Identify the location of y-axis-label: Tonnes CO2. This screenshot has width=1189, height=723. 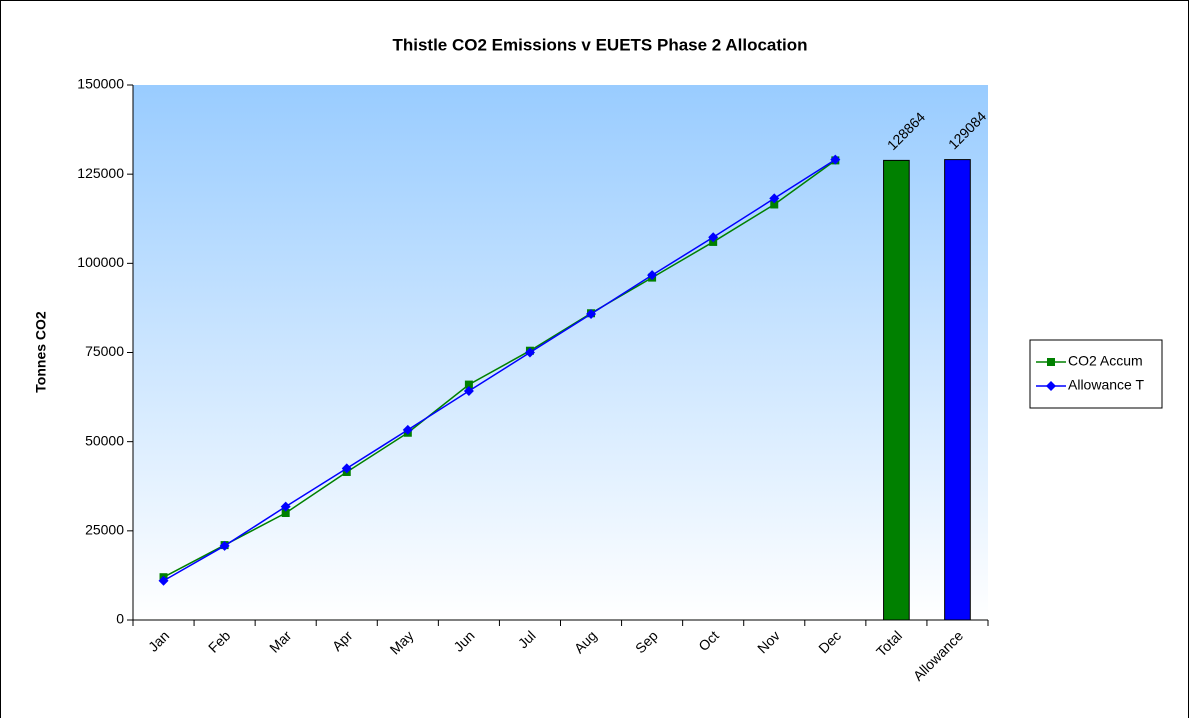
(41, 352).